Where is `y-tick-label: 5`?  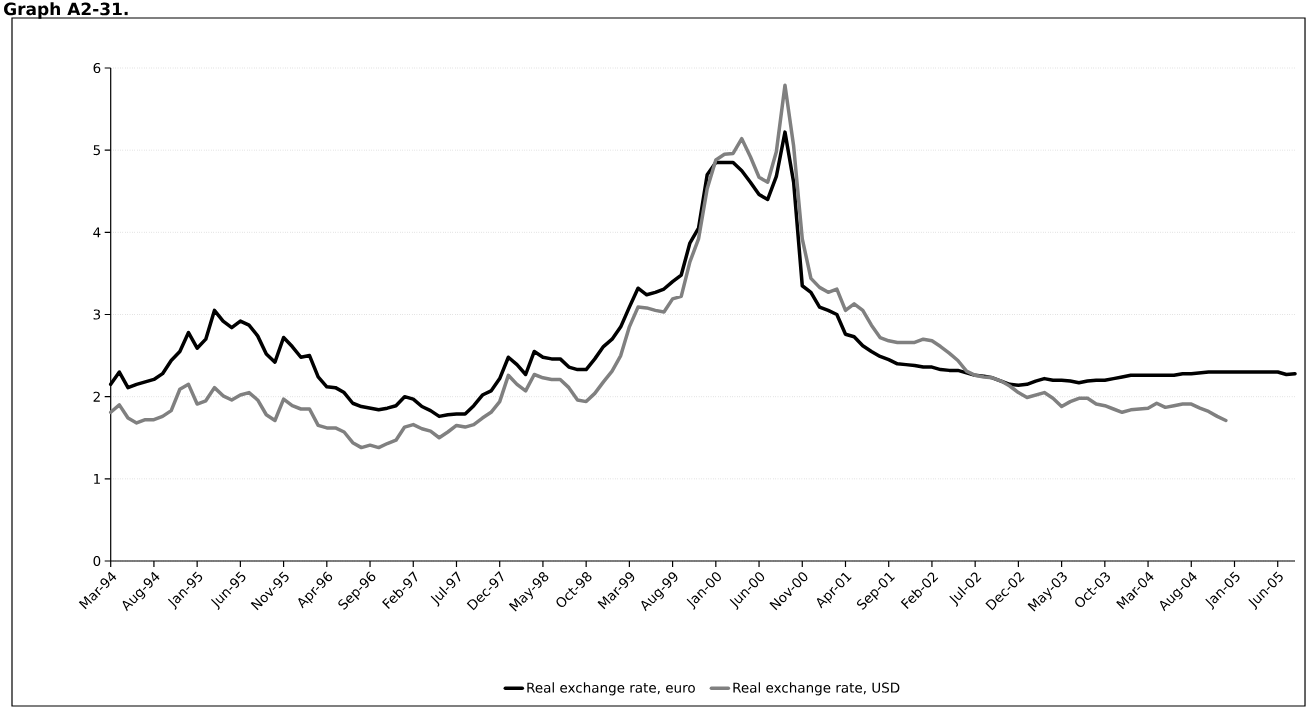
y-tick-label: 5 is located at coordinates (96, 150).